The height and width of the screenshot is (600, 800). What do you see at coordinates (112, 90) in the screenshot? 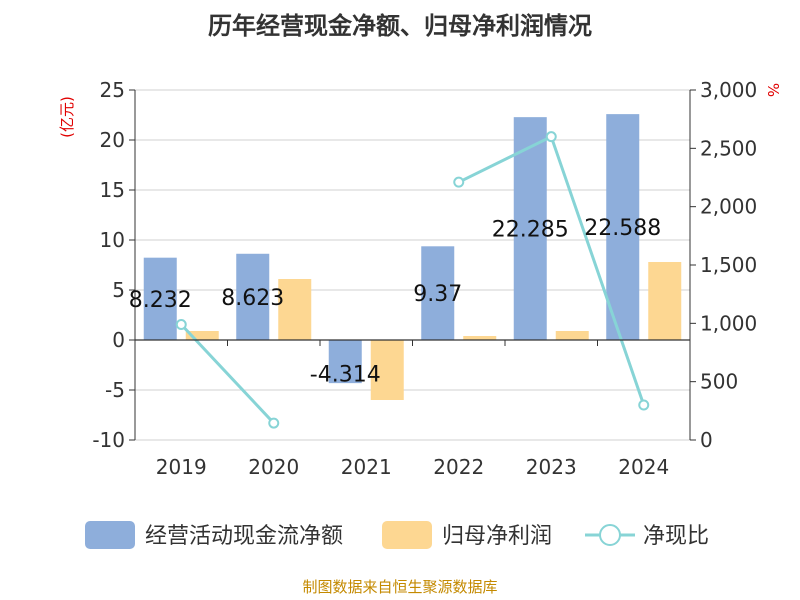
I see `left-tick-label: 25` at bounding box center [112, 90].